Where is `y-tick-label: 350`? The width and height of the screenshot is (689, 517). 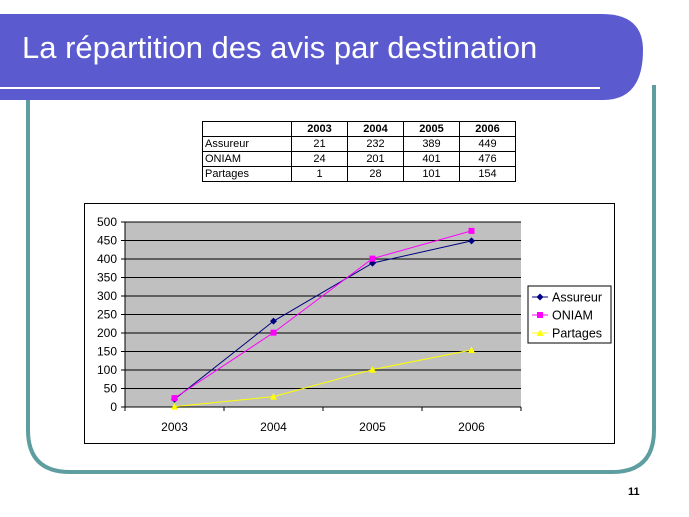 y-tick-label: 350 is located at coordinates (107, 278).